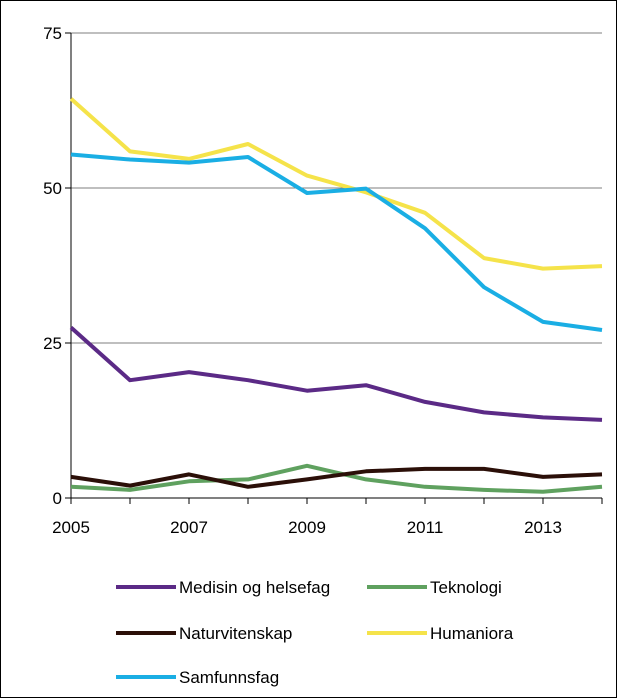 This screenshot has height=698, width=617. I want to click on legend-label: Medisin og helsefag, so click(254, 587).